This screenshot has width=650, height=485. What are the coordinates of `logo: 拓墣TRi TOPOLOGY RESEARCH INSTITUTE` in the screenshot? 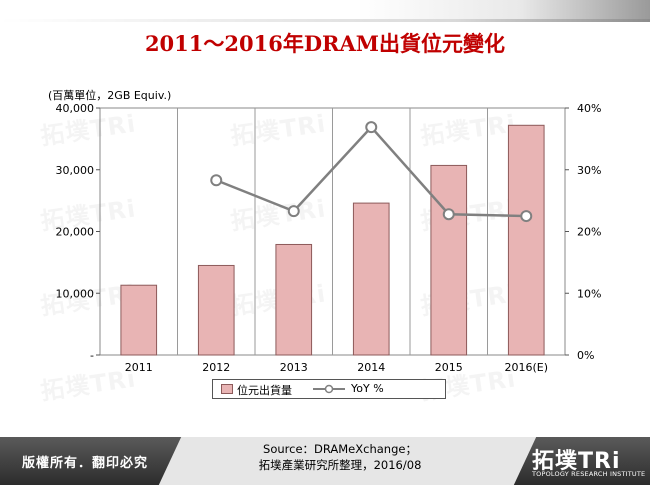 It's located at (588, 462).